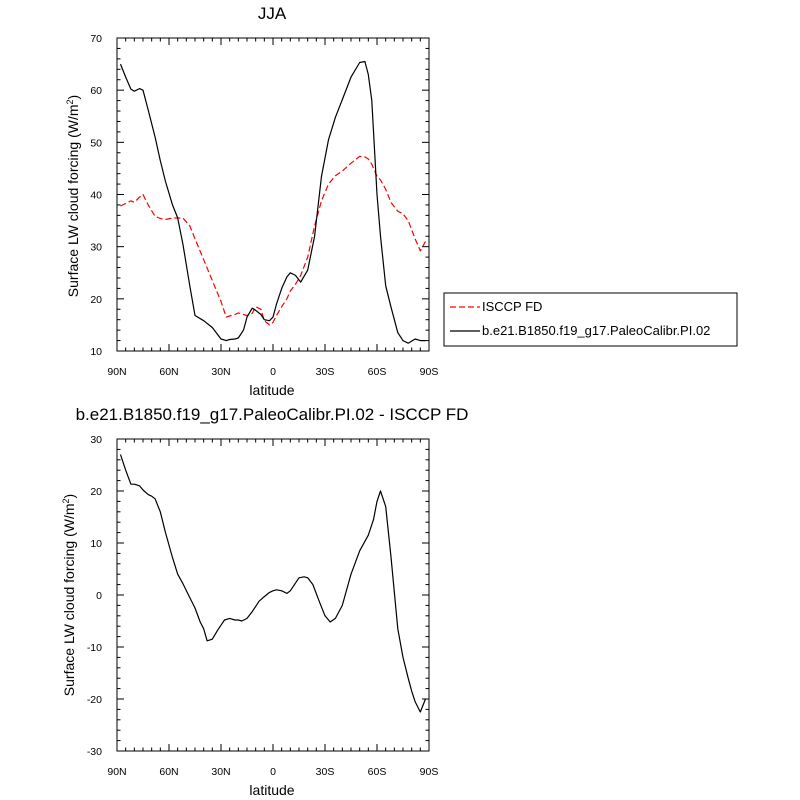 The width and height of the screenshot is (800, 800). I want to click on top-x-tick-label: 30N, so click(220, 372).